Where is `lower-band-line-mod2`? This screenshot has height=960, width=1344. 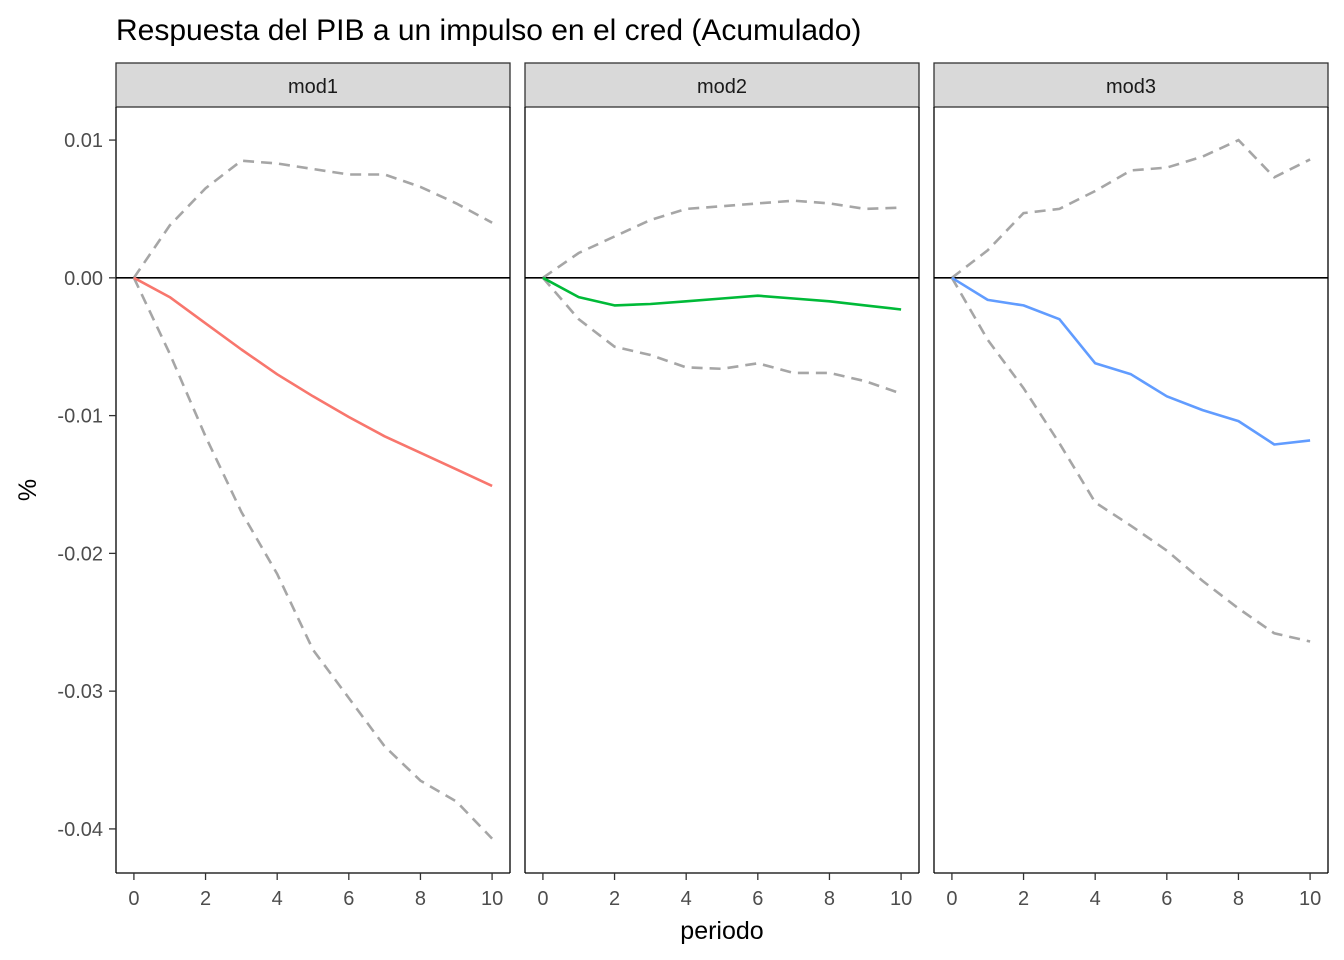 lower-band-line-mod2 is located at coordinates (721, 335).